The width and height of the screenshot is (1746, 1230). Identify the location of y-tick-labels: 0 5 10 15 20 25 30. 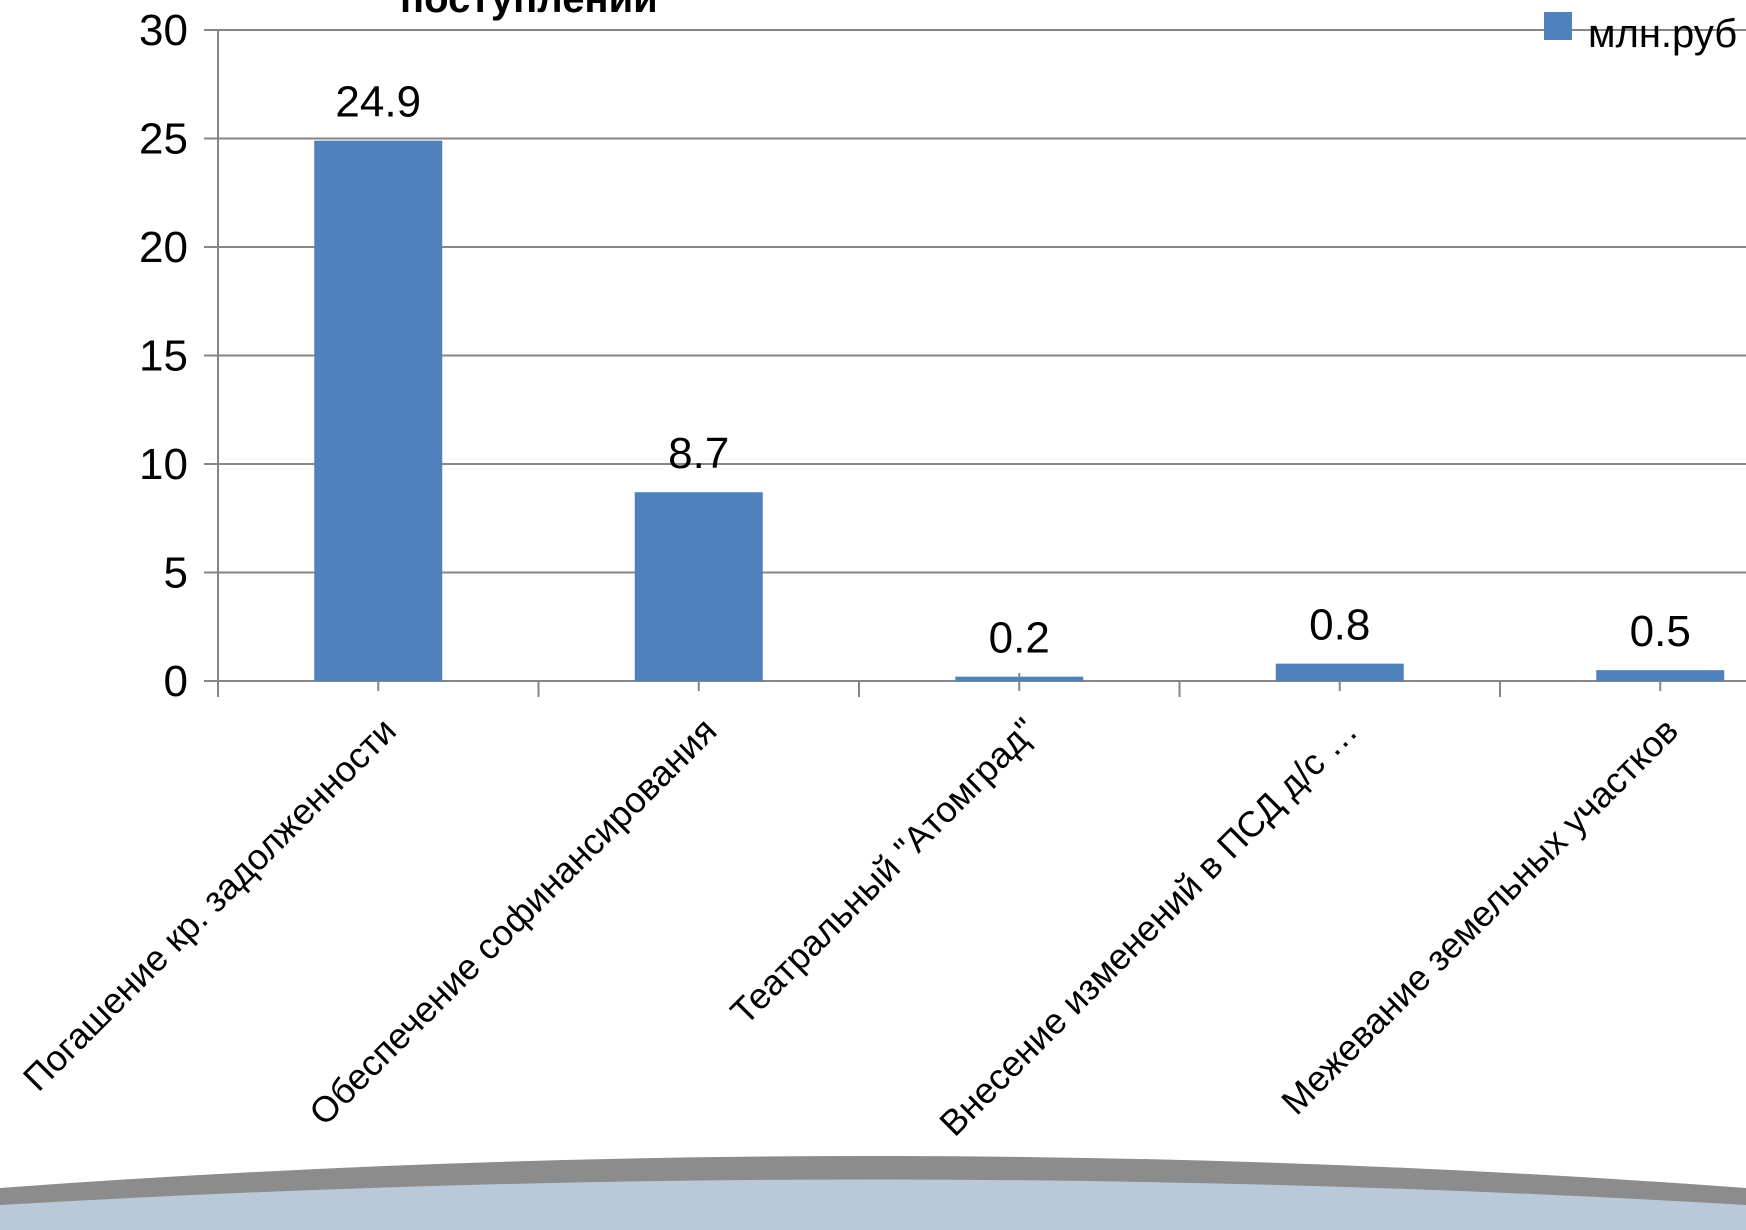
(163, 356).